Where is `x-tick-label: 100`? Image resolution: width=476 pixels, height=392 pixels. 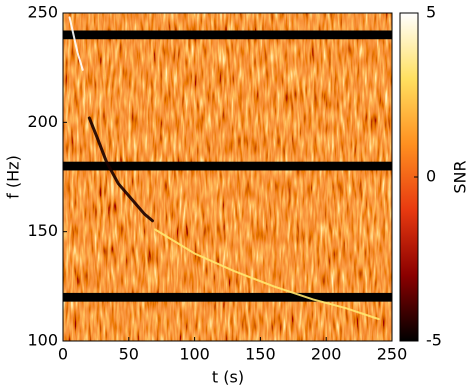 x-tick-label: 100 is located at coordinates (194, 354).